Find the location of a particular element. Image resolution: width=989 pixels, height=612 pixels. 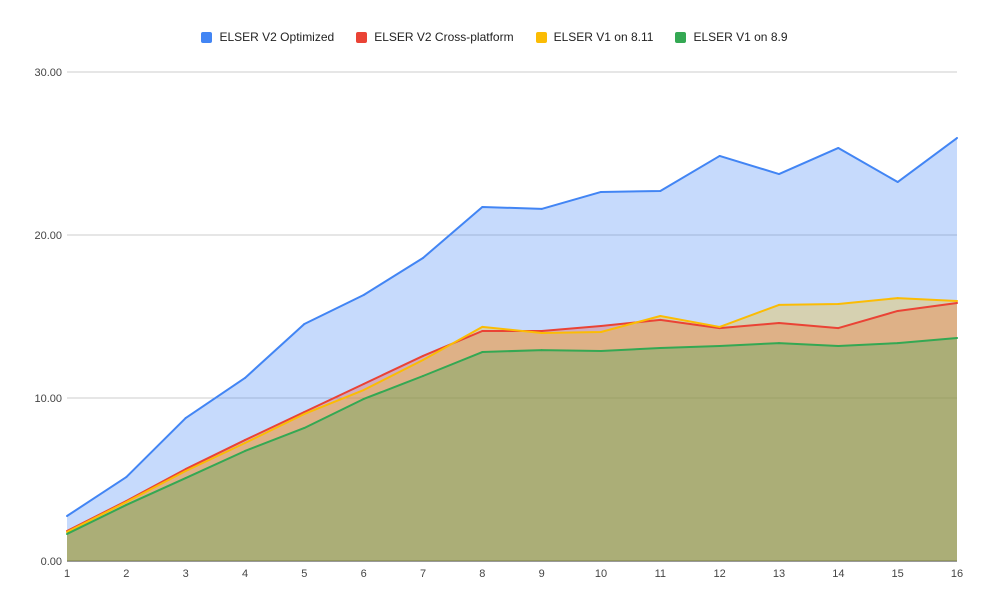

x-tick-label: 3 is located at coordinates (186, 574).